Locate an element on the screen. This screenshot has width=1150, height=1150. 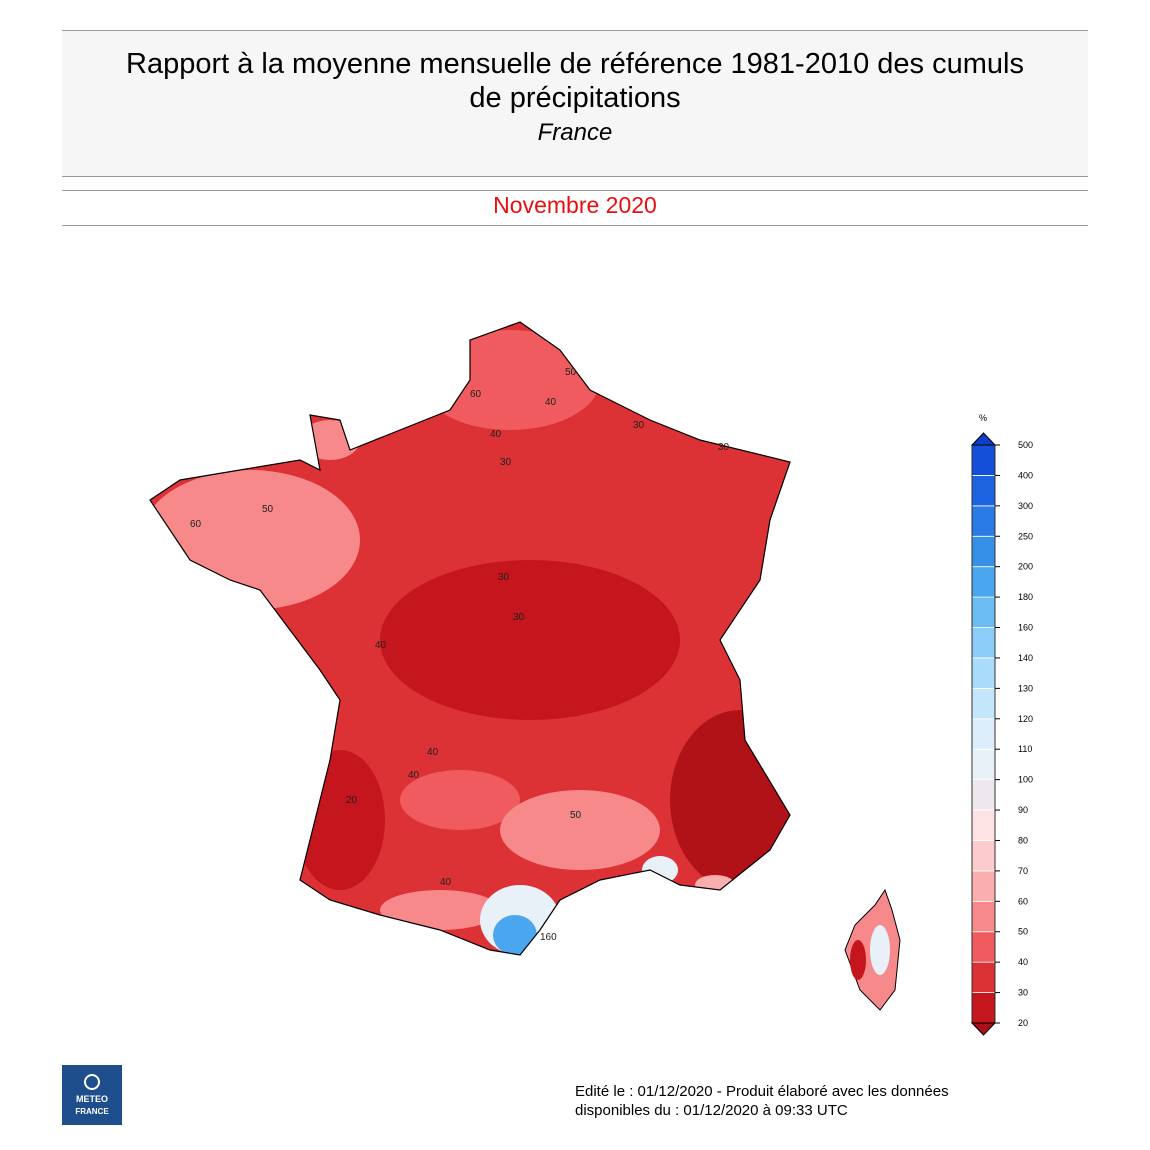
legend-tick-label: 30 is located at coordinates (1023, 993).